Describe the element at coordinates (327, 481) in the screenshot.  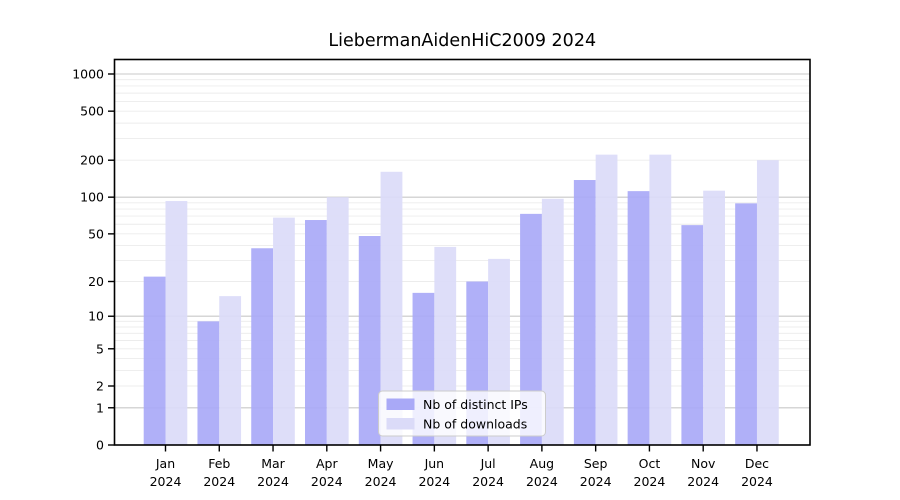
I see `x-tick-year-apr: 2024` at that location.